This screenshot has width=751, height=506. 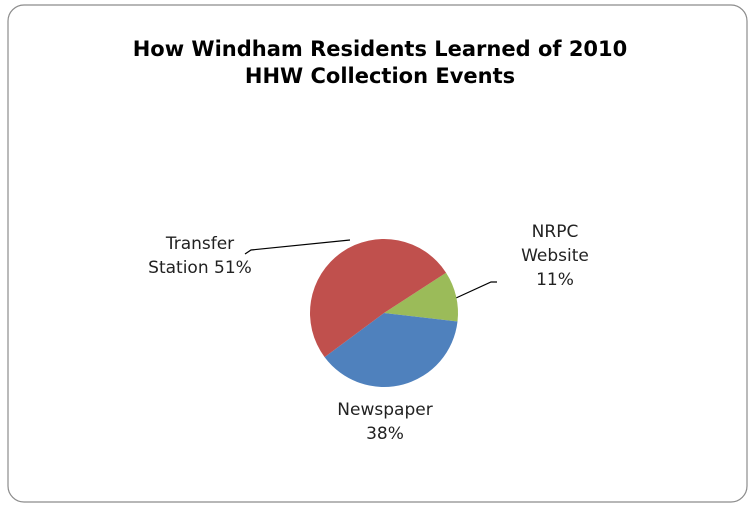 What do you see at coordinates (555, 244) in the screenshot?
I see `label-name: NRPC Website` at bounding box center [555, 244].